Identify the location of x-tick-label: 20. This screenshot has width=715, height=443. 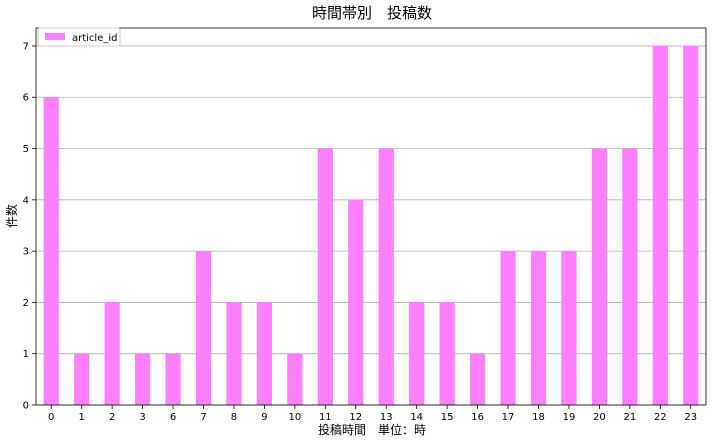
(599, 417).